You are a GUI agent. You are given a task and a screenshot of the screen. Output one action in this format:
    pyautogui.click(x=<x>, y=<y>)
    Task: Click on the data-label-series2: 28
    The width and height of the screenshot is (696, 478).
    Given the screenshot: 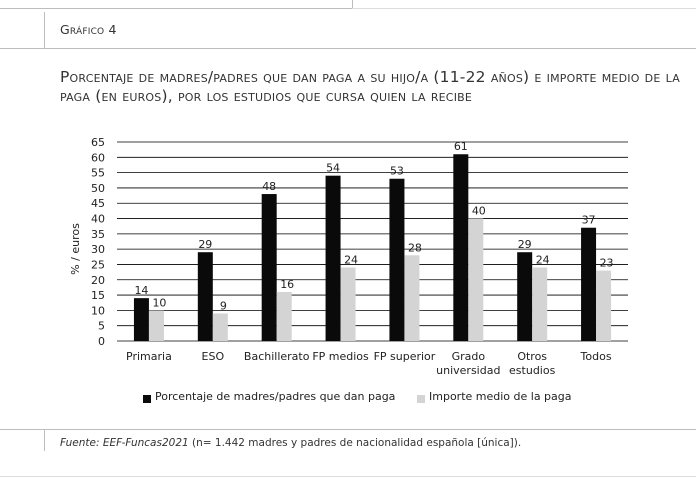 What is the action you would take?
    pyautogui.click(x=415, y=247)
    